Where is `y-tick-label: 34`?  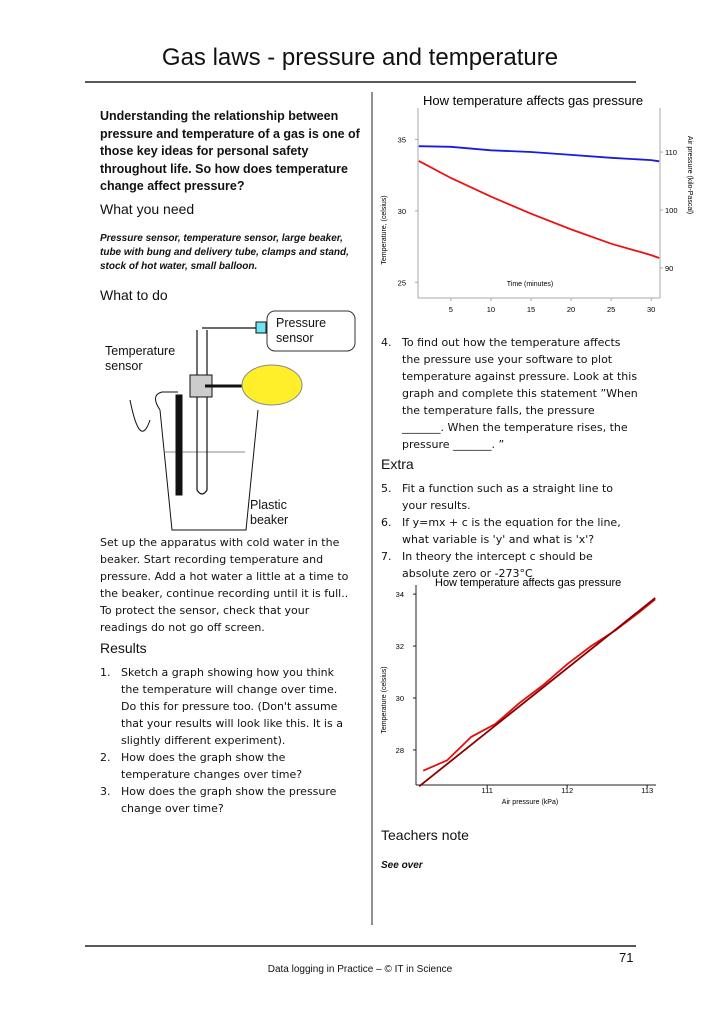
y-tick-label: 34 is located at coordinates (400, 594).